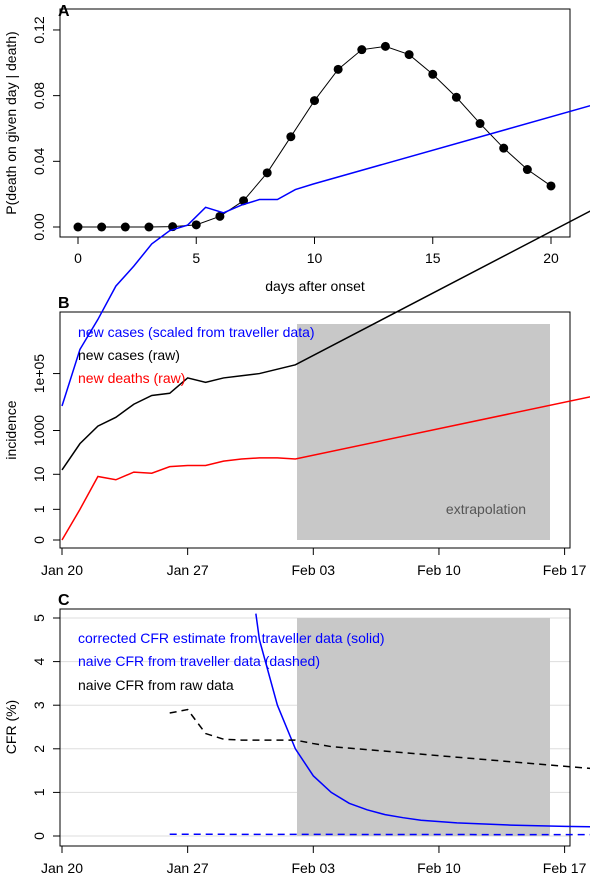  Describe the element at coordinates (423, 727) in the screenshot. I see `panel-c-extrapolation-region` at that location.